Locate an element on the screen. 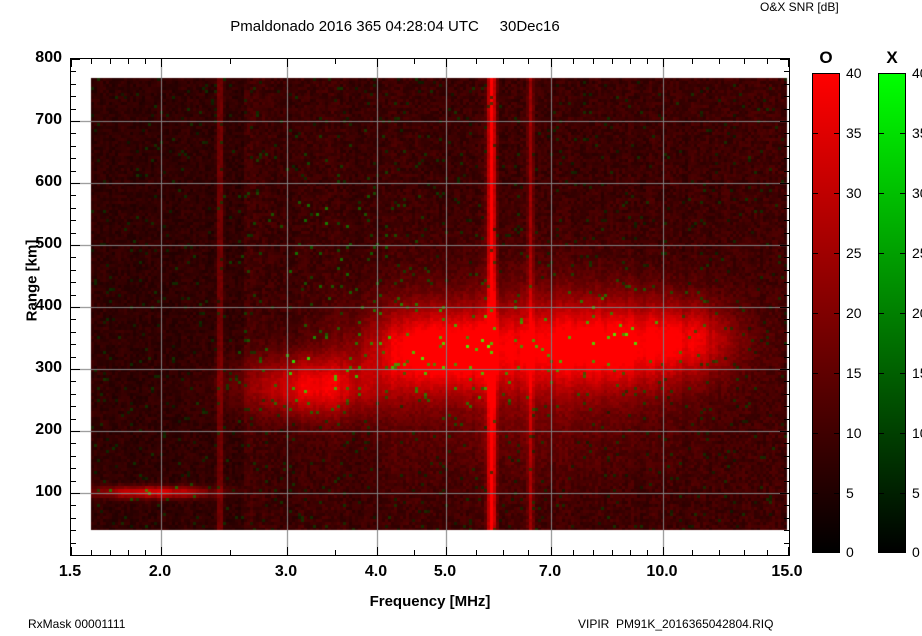 The height and width of the screenshot is (636, 922). page-title: Pmaldonado 2016 365 04:28:04 UTC 30Dec16 is located at coordinates (395, 26).